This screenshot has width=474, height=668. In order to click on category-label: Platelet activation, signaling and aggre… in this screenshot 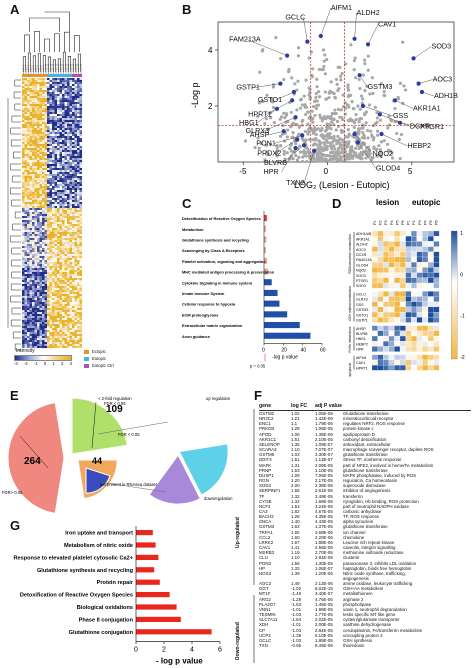, I will do `click(224, 261)`.